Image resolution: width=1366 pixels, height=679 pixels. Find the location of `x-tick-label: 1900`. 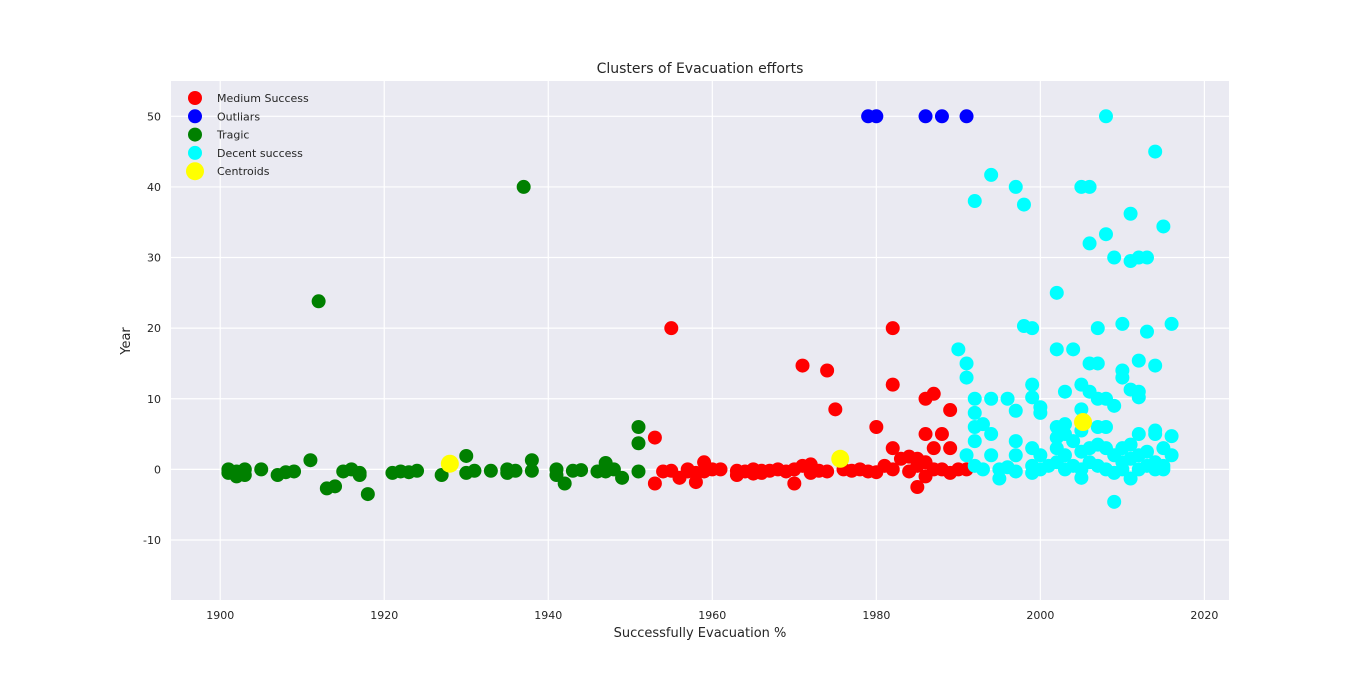

x-tick-label: 1900 is located at coordinates (220, 615).